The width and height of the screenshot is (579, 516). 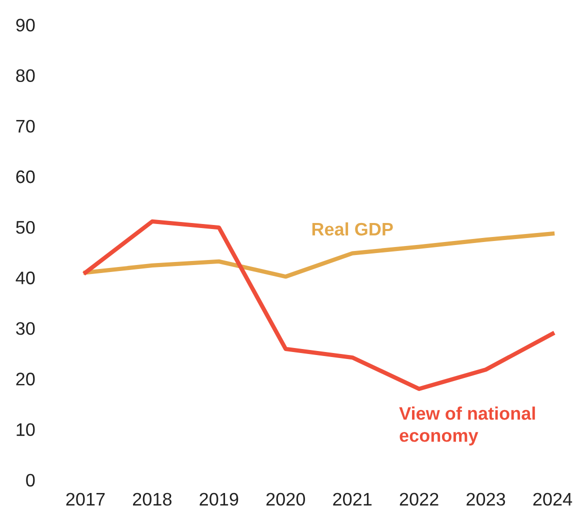 What do you see at coordinates (25, 177) in the screenshot?
I see `y-tick-label: 60` at bounding box center [25, 177].